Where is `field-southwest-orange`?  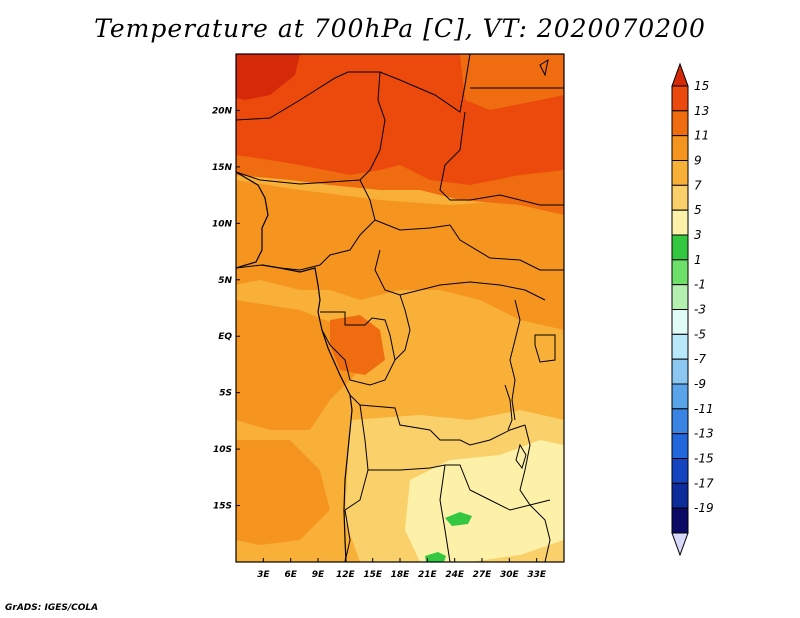 field-southwest-orange is located at coordinates (298, 365).